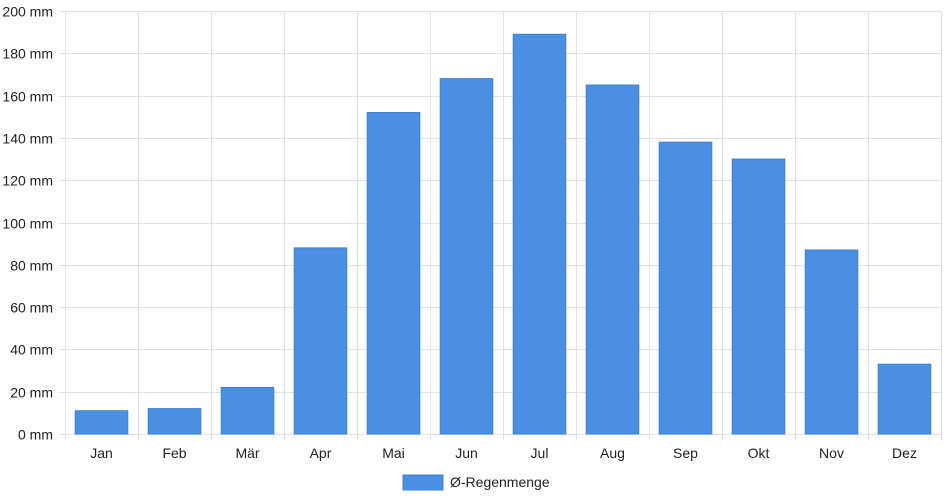  I want to click on x-tick-label: Aug, so click(612, 453).